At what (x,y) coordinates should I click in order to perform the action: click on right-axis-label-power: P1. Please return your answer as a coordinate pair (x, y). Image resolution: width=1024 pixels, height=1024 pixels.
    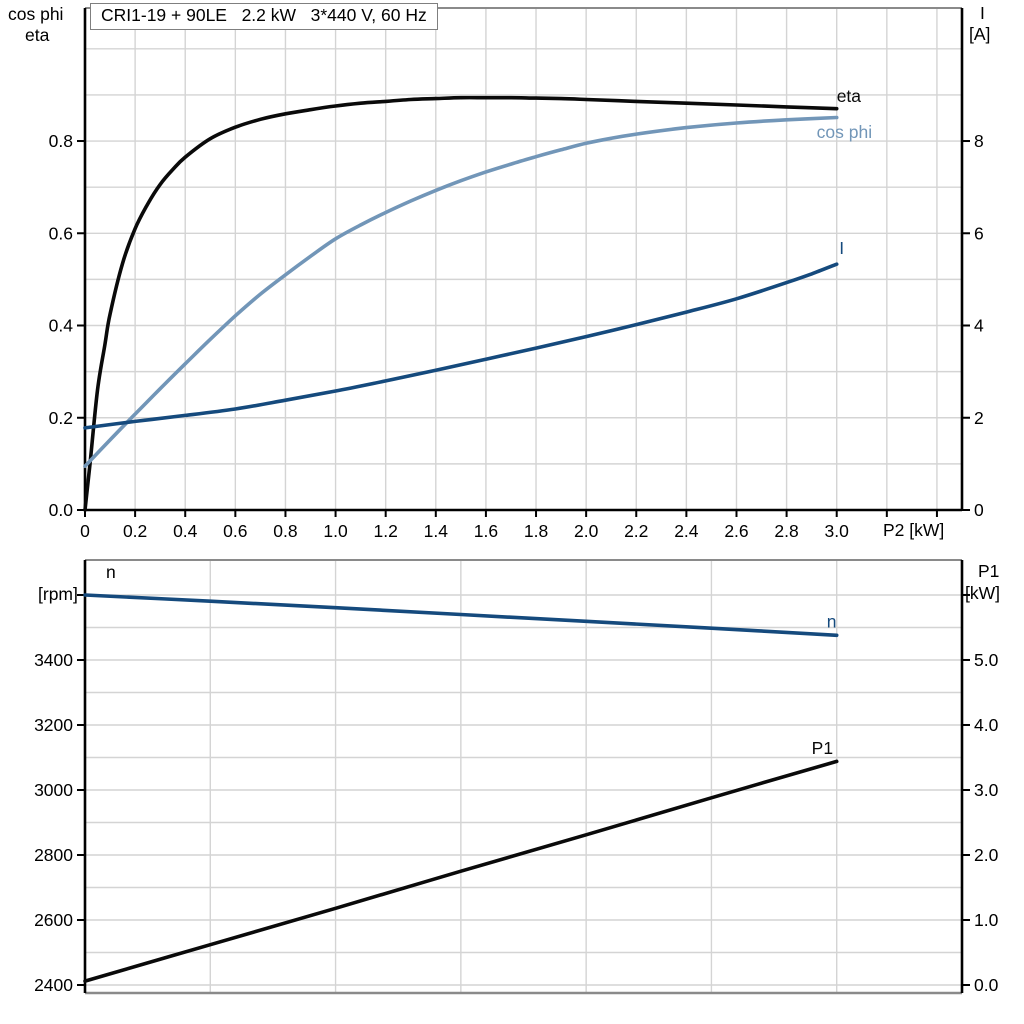
    Looking at the image, I should click on (989, 571).